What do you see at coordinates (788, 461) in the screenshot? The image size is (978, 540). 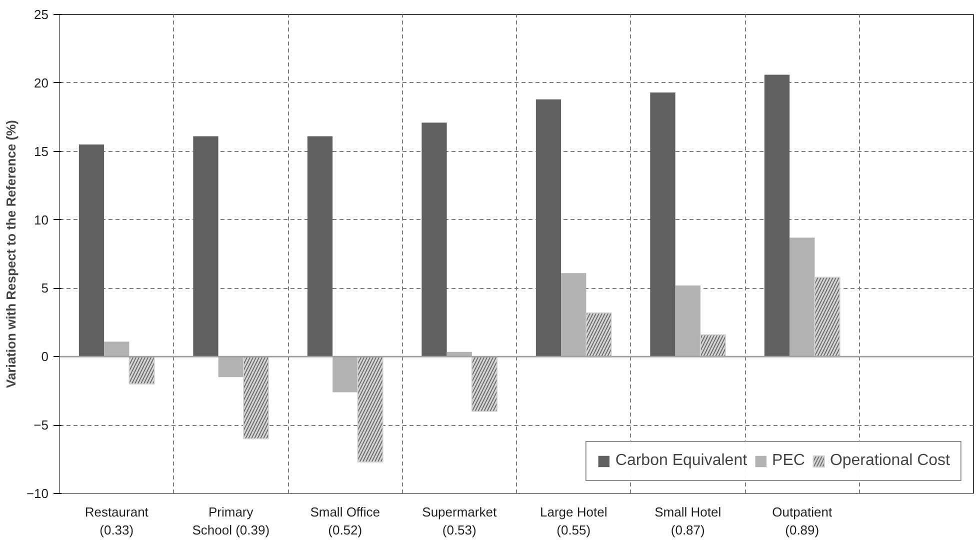 I see `legend-label: PEC` at bounding box center [788, 461].